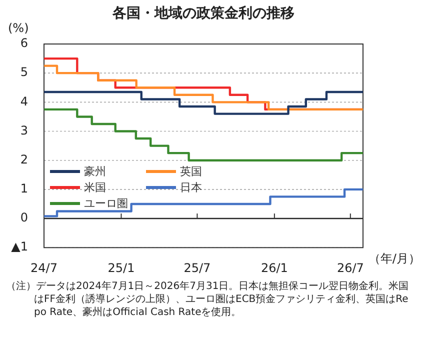 This screenshot has height=343, width=421. I want to click on y-tick-label: 1, so click(24, 189).